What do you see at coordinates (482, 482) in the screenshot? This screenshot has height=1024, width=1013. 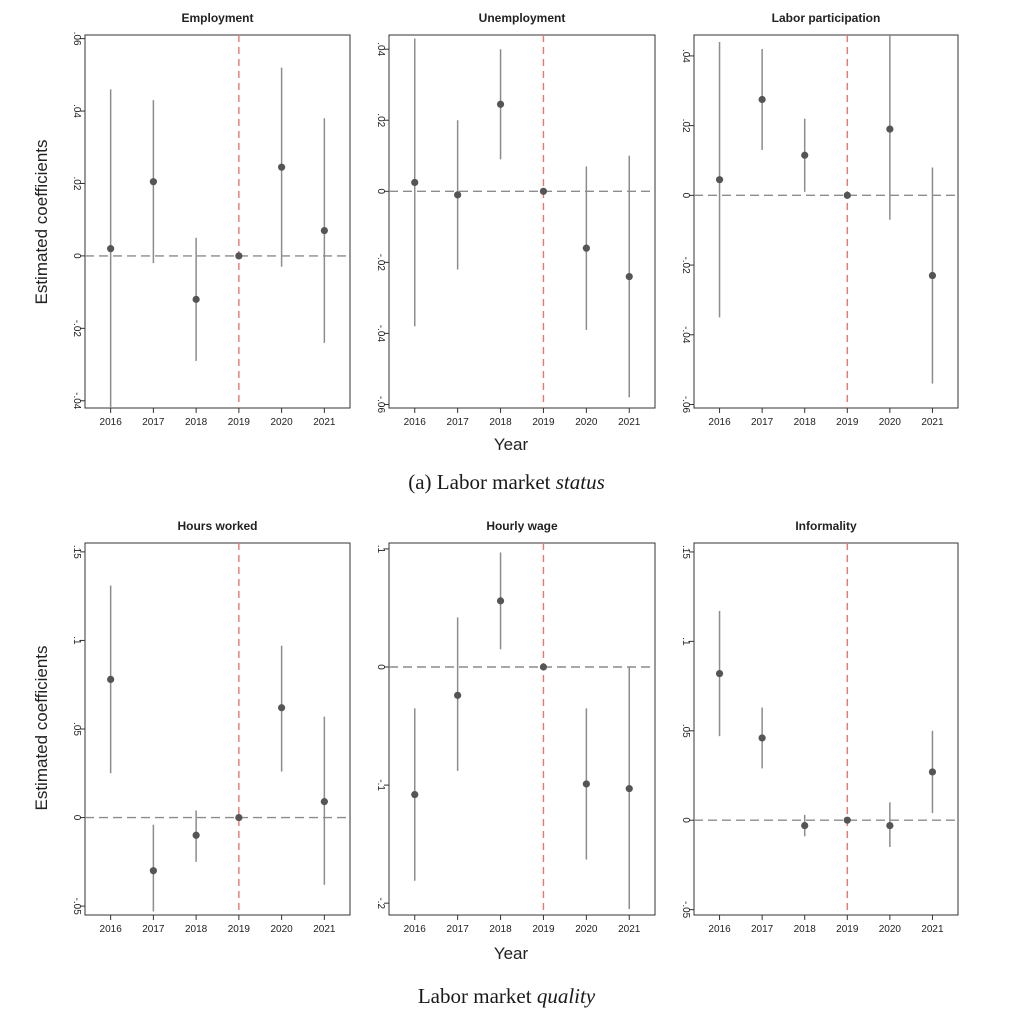 I see `caption-a-prefix: (a) Labor market` at bounding box center [482, 482].